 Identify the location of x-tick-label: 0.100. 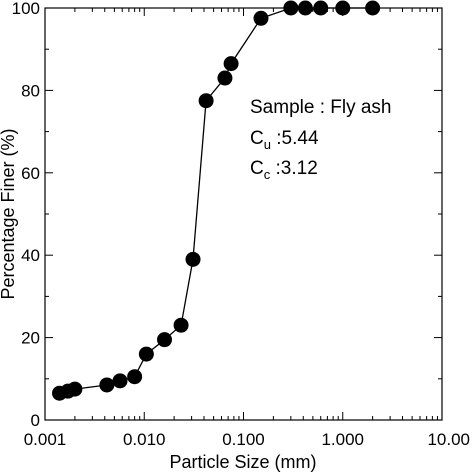
(243, 439).